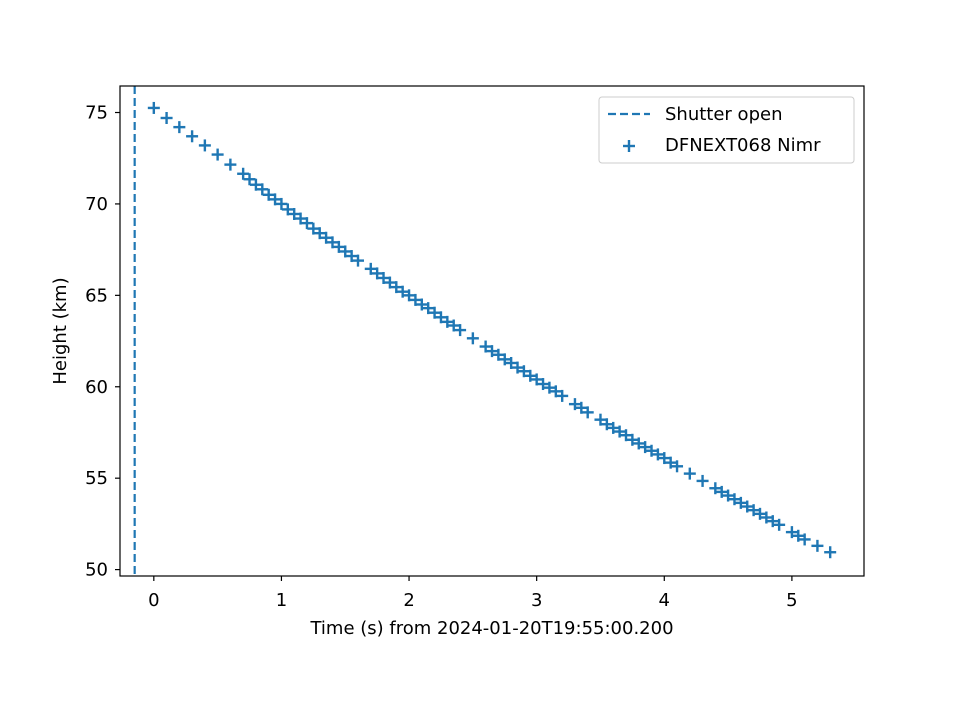 The width and height of the screenshot is (960, 720). What do you see at coordinates (102, 342) in the screenshot?
I see `y-axis-ticks: 50 55 60 65 70 75` at bounding box center [102, 342].